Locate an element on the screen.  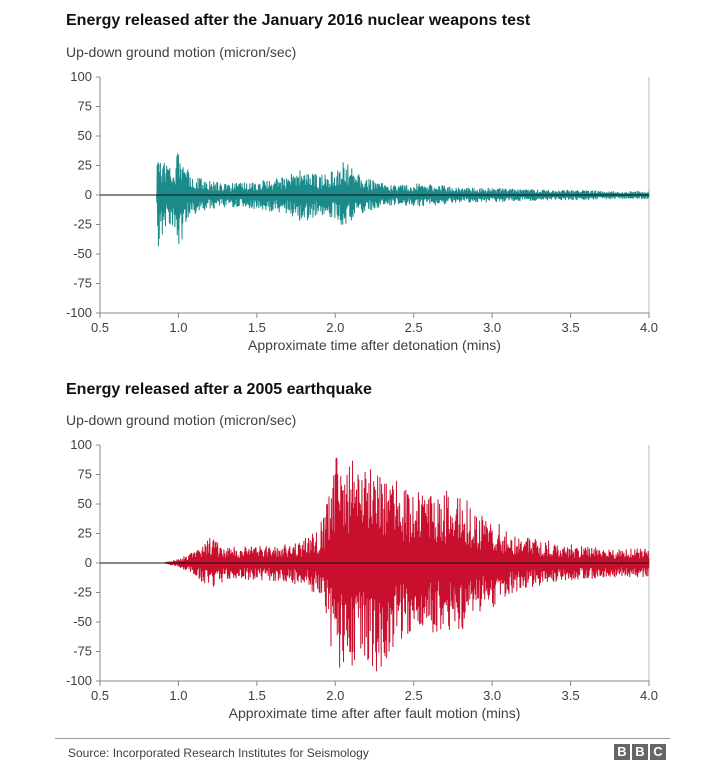
chart-2-ylabel: Up-down ground motion (micron/sec) is located at coordinates (181, 420).